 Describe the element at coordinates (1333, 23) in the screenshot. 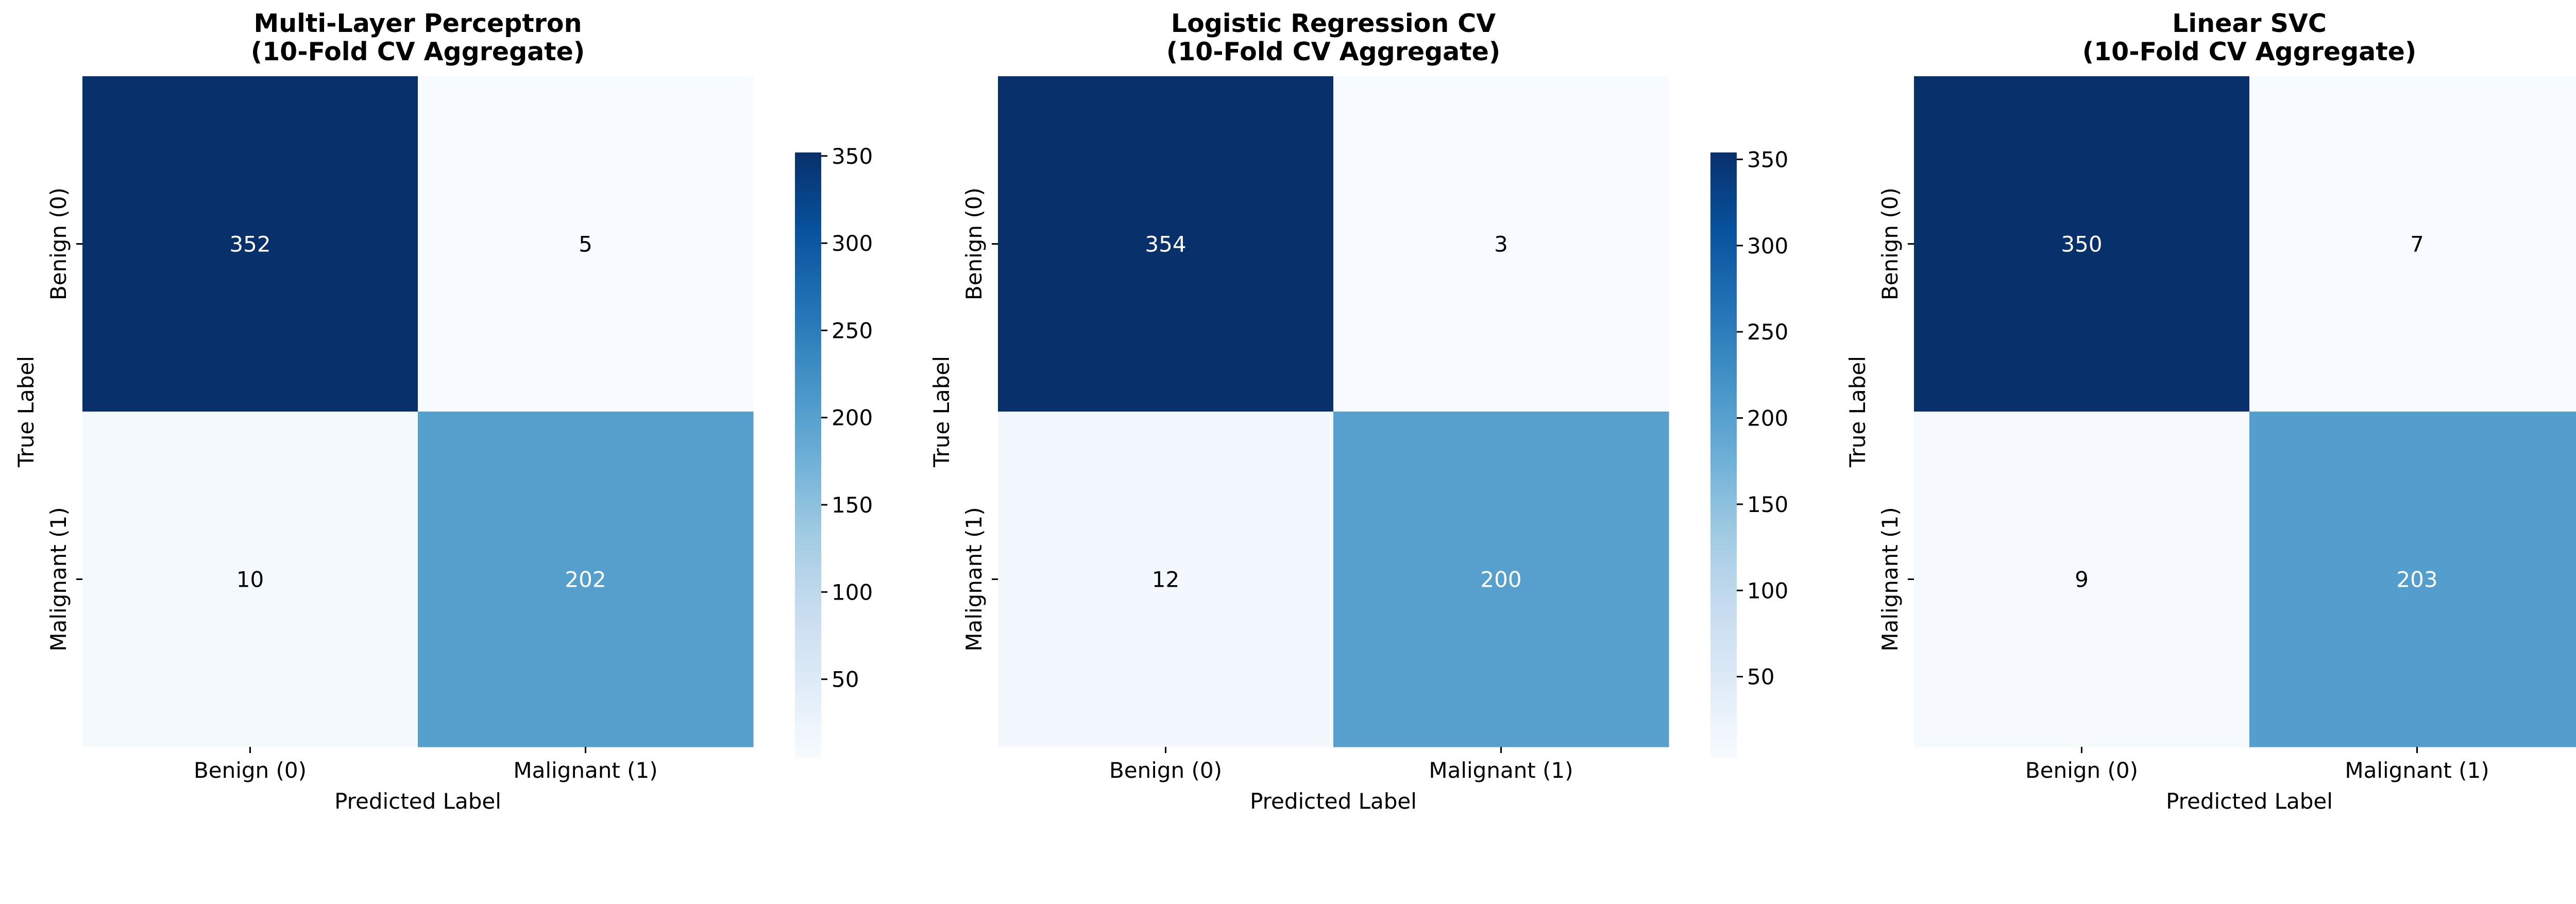

I see `chart-title-line-1: Logistic Regression CV` at that location.